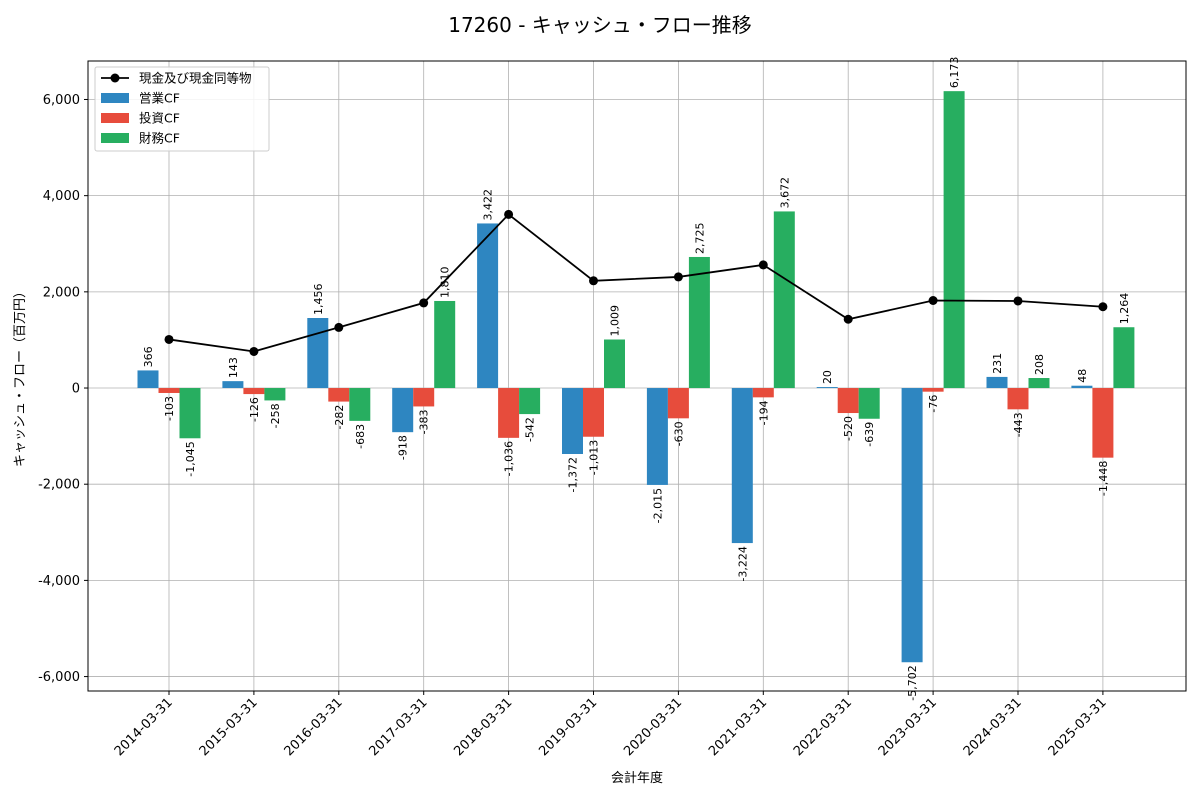  What do you see at coordinates (159, 138) in the screenshot?
I see `legend-label: 財務CF` at bounding box center [159, 138].